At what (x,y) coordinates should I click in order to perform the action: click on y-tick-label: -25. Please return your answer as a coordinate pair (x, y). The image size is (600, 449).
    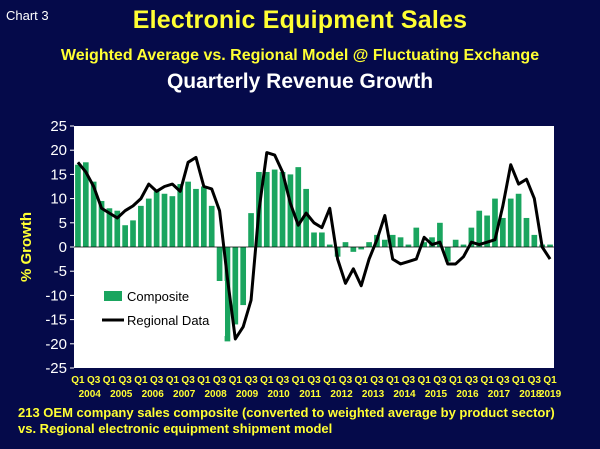
    Looking at the image, I should click on (56, 368).